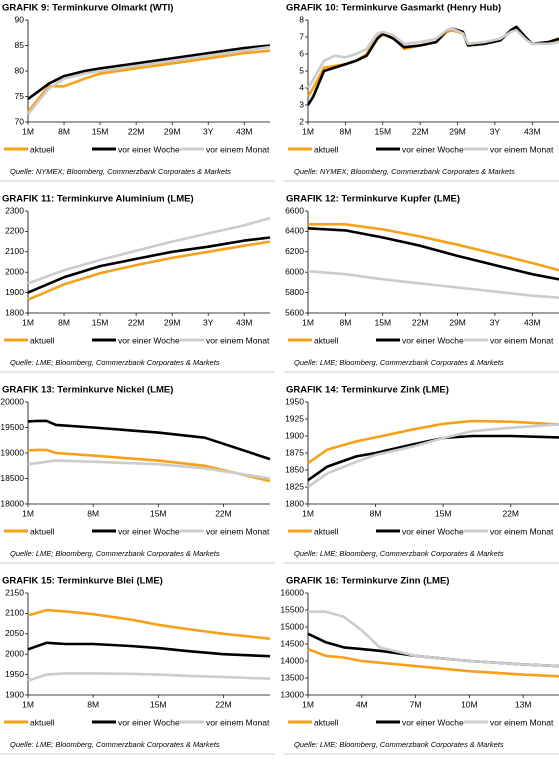 This screenshot has height=764, width=559. Describe the element at coordinates (87, 8) in the screenshot. I see `chart-title: GRAFIK 9: Terminkurve Olmarkt (WTI)` at that location.